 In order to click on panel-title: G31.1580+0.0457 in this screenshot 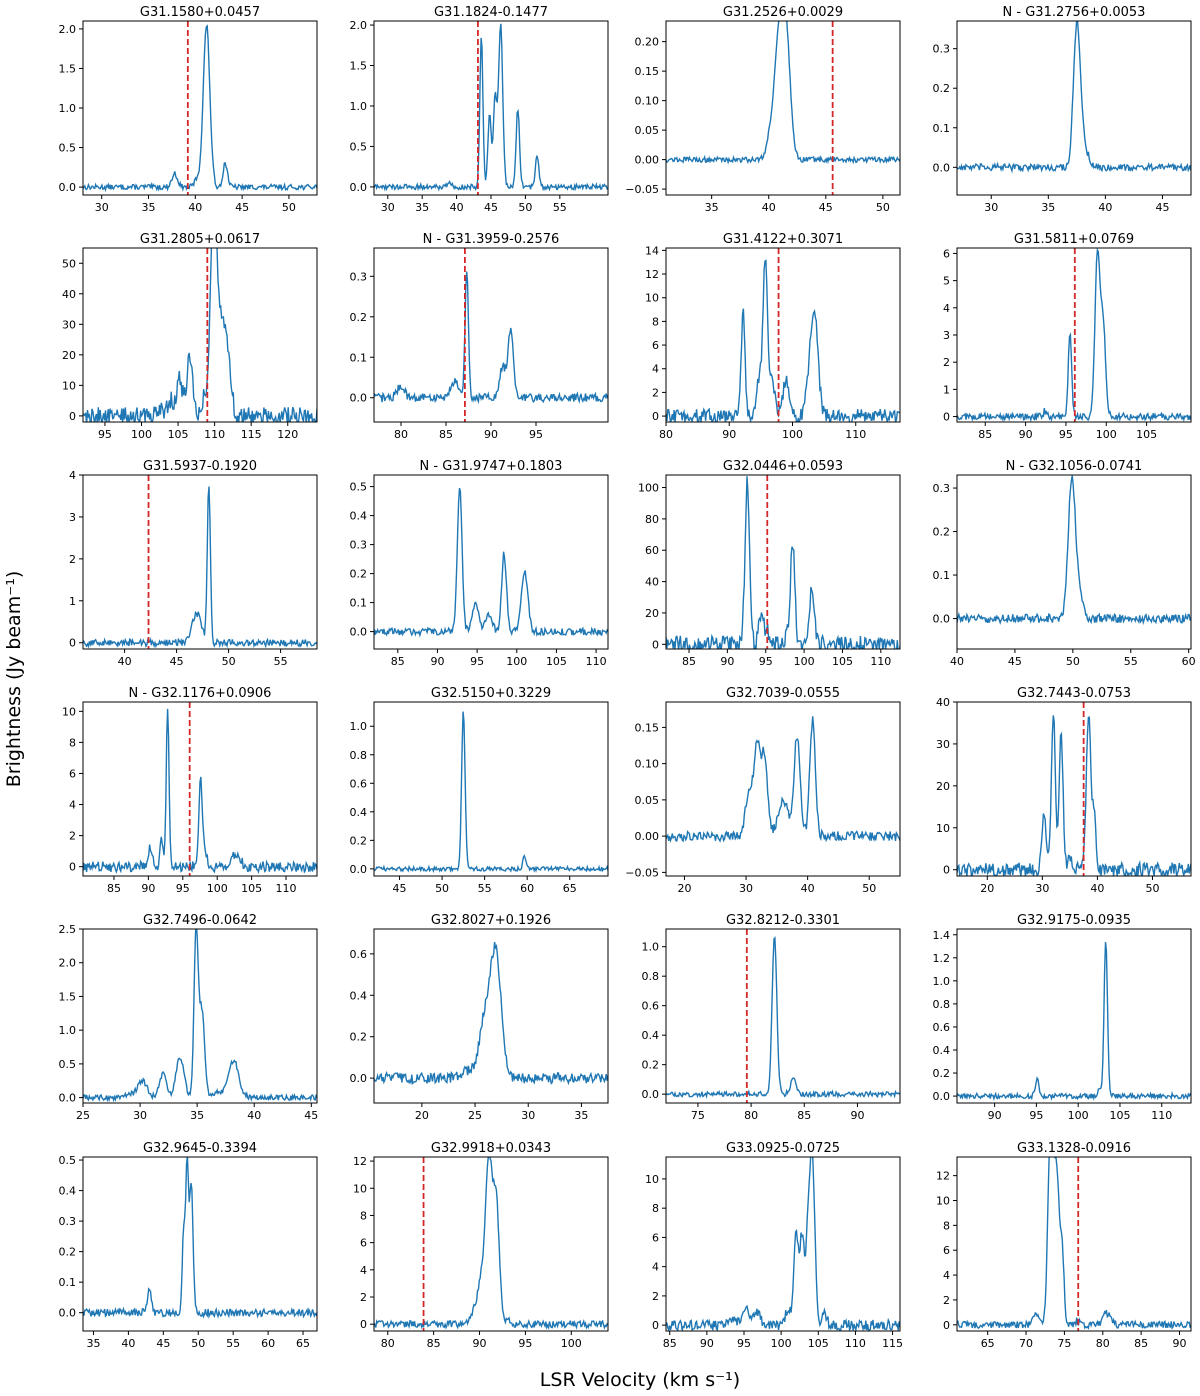, I will do `click(200, 12)`.